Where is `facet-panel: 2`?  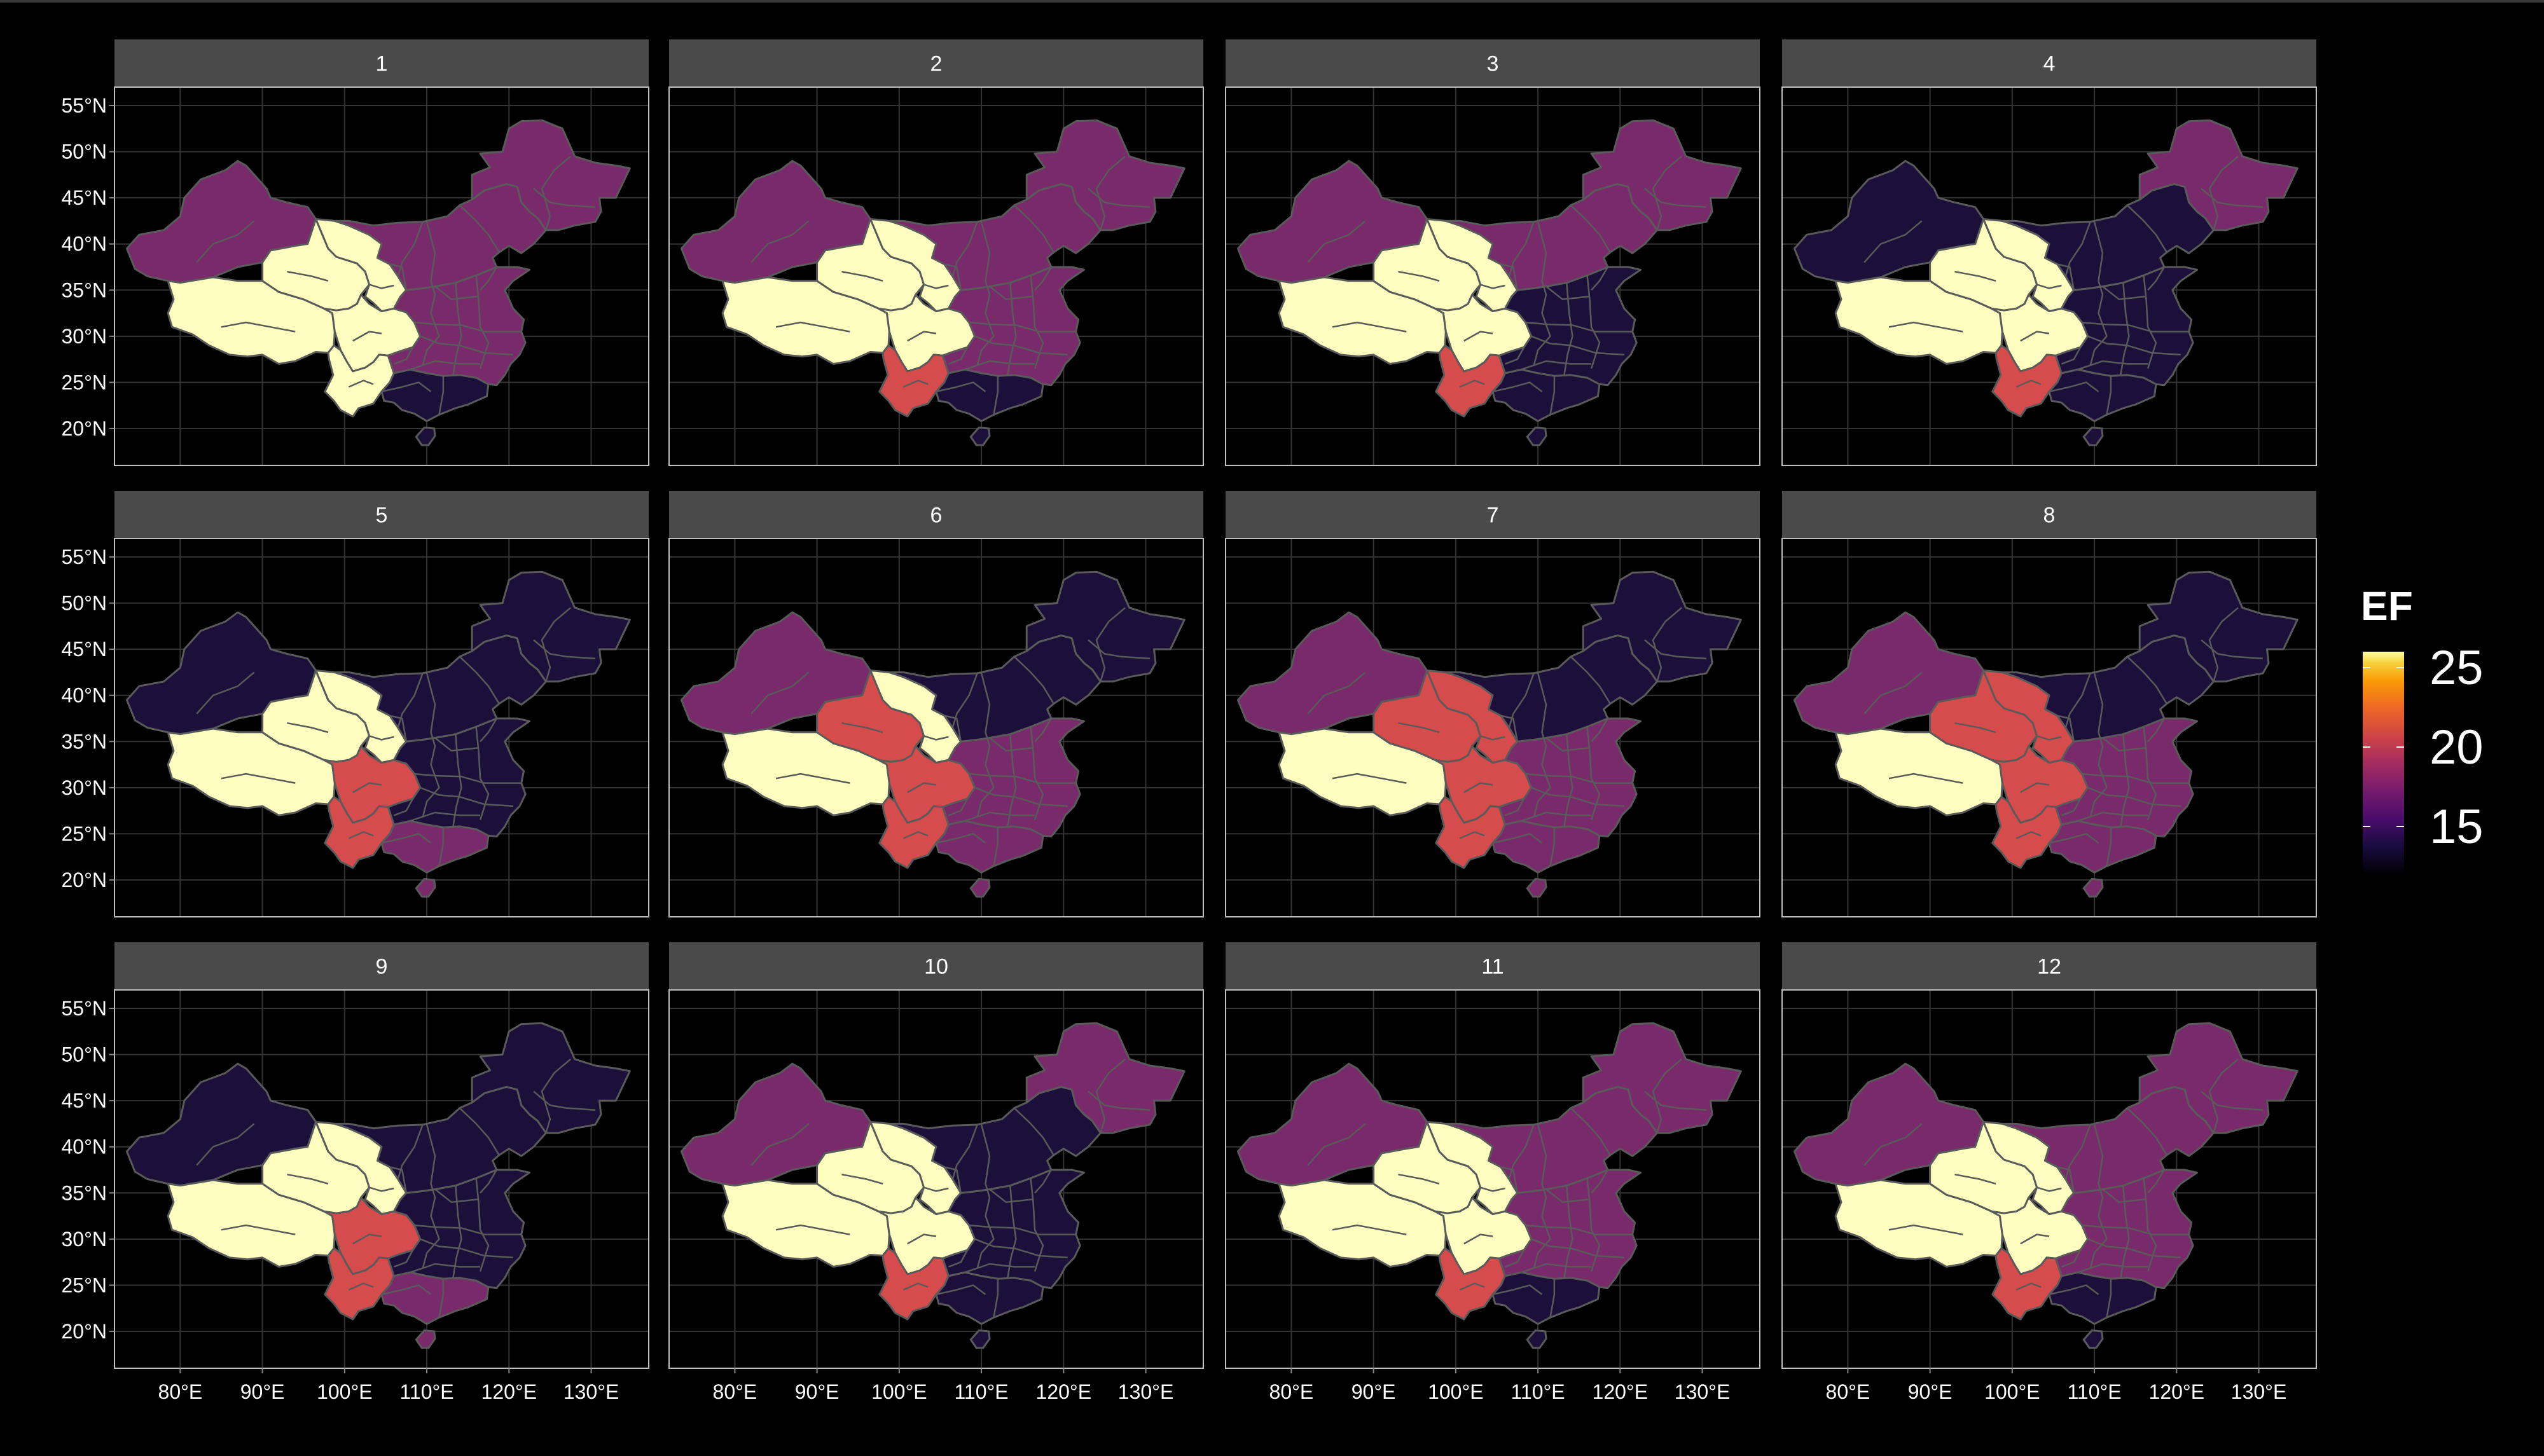
facet-panel: 2 is located at coordinates (936, 252).